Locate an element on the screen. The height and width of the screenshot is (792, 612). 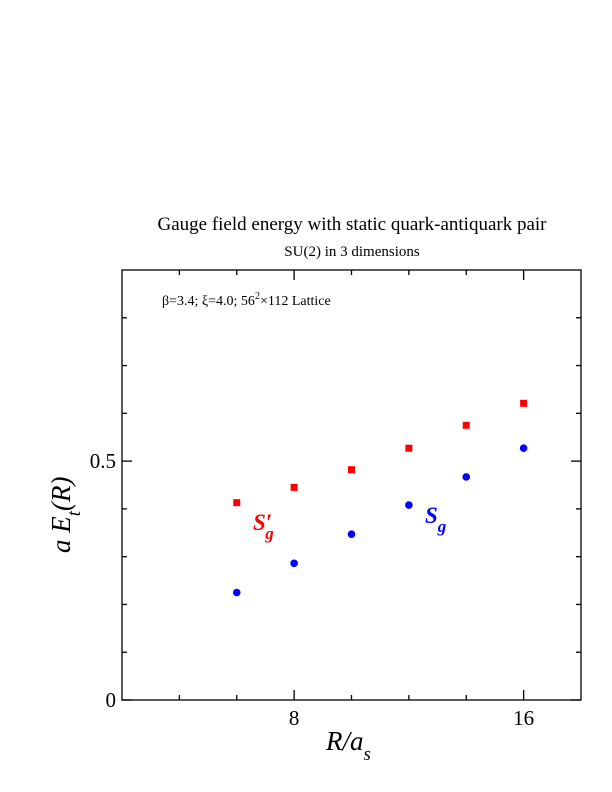
series-label-s-g: Sg is located at coordinates (436, 519).